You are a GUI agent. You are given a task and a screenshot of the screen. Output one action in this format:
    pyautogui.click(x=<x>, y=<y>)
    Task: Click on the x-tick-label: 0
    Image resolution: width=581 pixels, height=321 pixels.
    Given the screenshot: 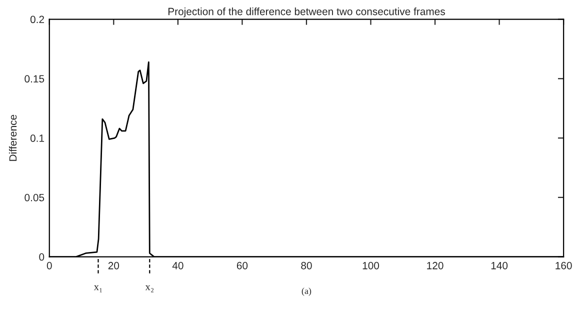 What is the action you would take?
    pyautogui.click(x=49, y=266)
    